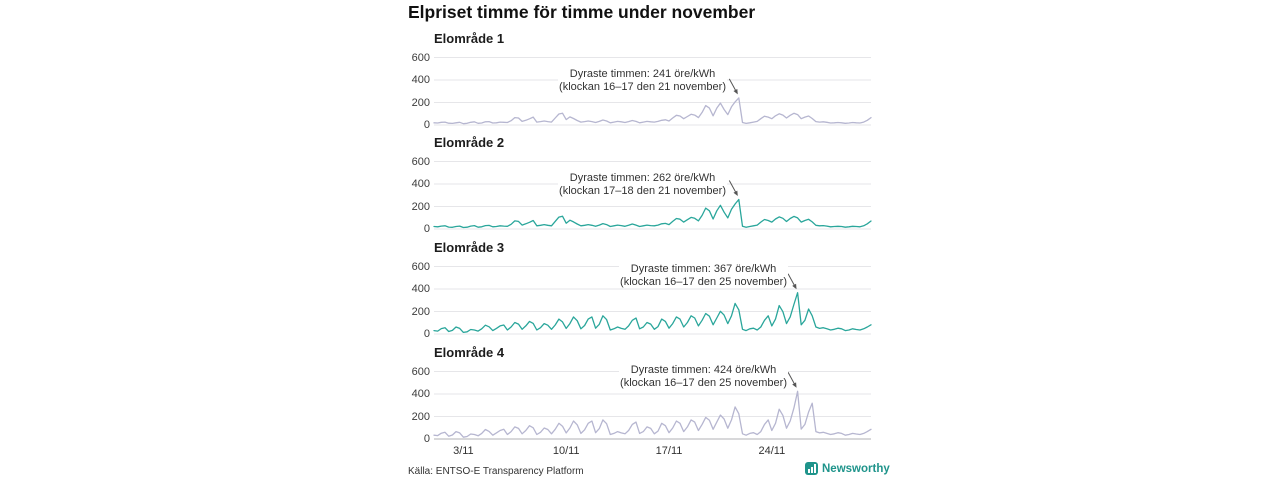 Image resolution: width=1280 pixels, height=480 pixels. What do you see at coordinates (642, 178) in the screenshot?
I see `peak-annotation-line1: Dyraste timmen: 262 öre/kWh` at bounding box center [642, 178].